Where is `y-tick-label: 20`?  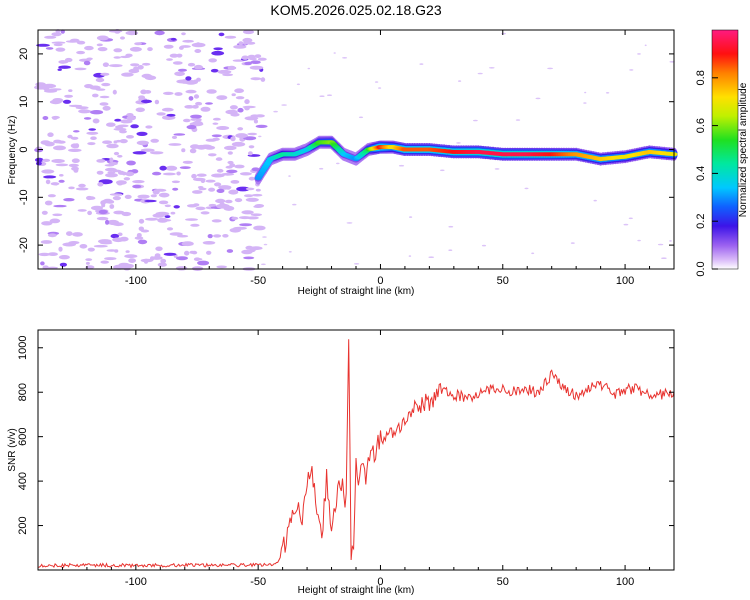
y-tick-label: 20 is located at coordinates (24, 54).